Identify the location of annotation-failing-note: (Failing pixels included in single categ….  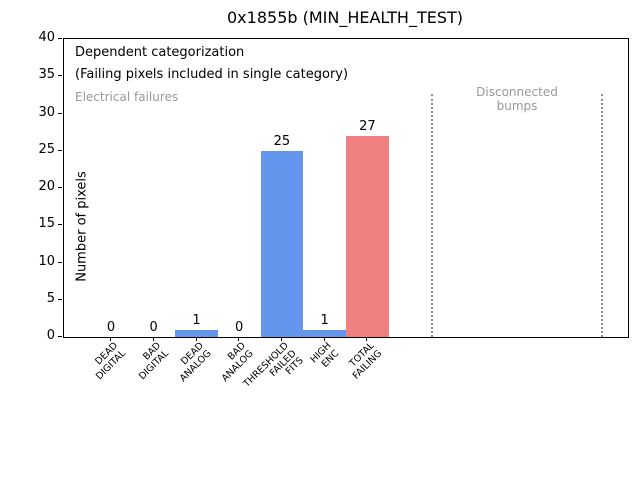
(212, 74).